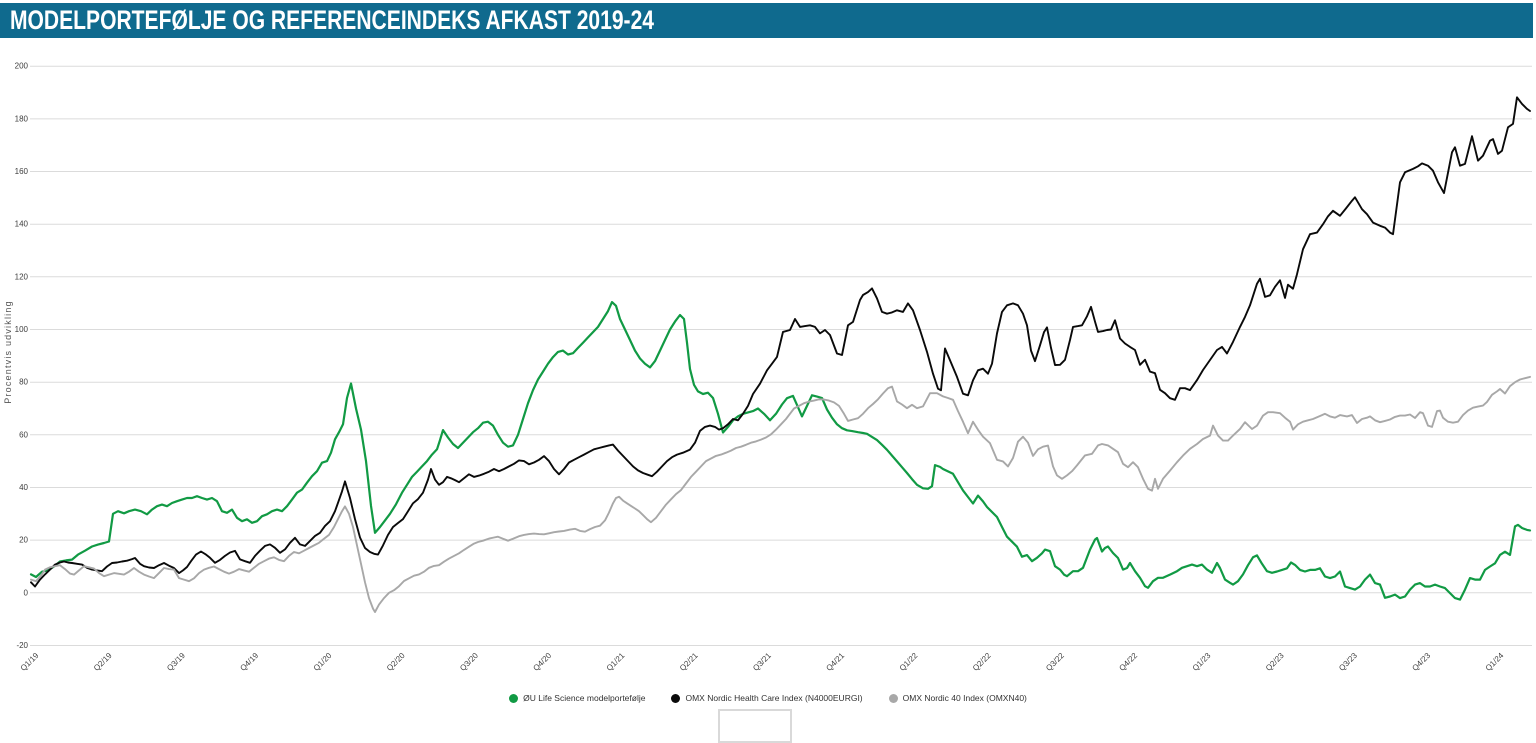 Image resolution: width=1536 pixels, height=743 pixels. Describe the element at coordinates (1128, 662) in the screenshot. I see `x-tick-label: Q4/22` at that location.